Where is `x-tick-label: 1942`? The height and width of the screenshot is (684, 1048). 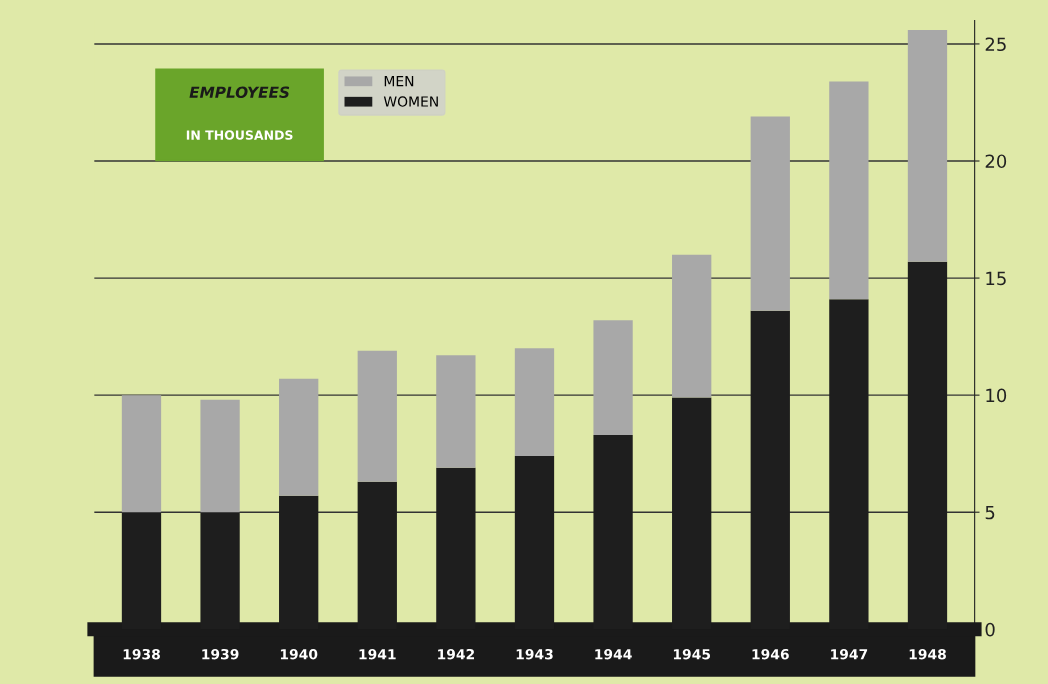 x-tick-label: 1942 is located at coordinates (456, 654).